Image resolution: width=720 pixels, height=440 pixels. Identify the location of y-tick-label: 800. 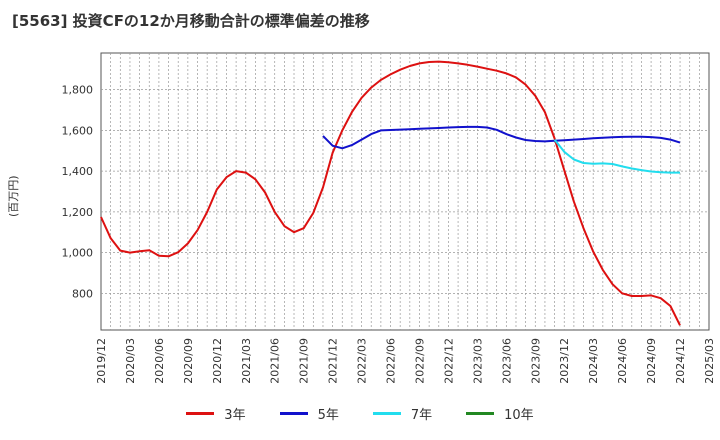
(82, 293).